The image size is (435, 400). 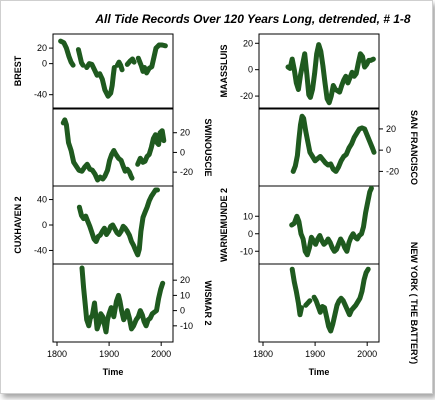 I want to click on panel-new-york-the-battery: NEW YORK ( THE BATTERY), so click(x=338, y=303).